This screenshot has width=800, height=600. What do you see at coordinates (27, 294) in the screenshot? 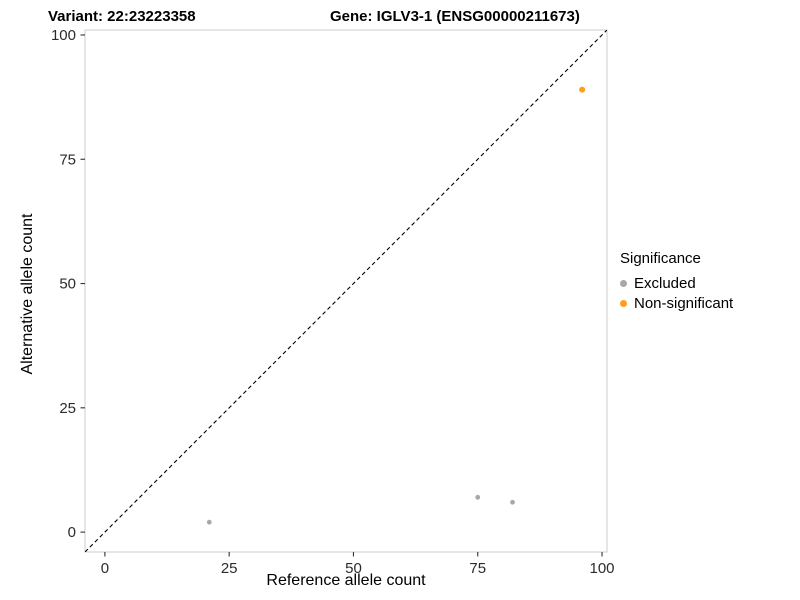
I see `y-axis-label: Alternative allele count` at bounding box center [27, 294].